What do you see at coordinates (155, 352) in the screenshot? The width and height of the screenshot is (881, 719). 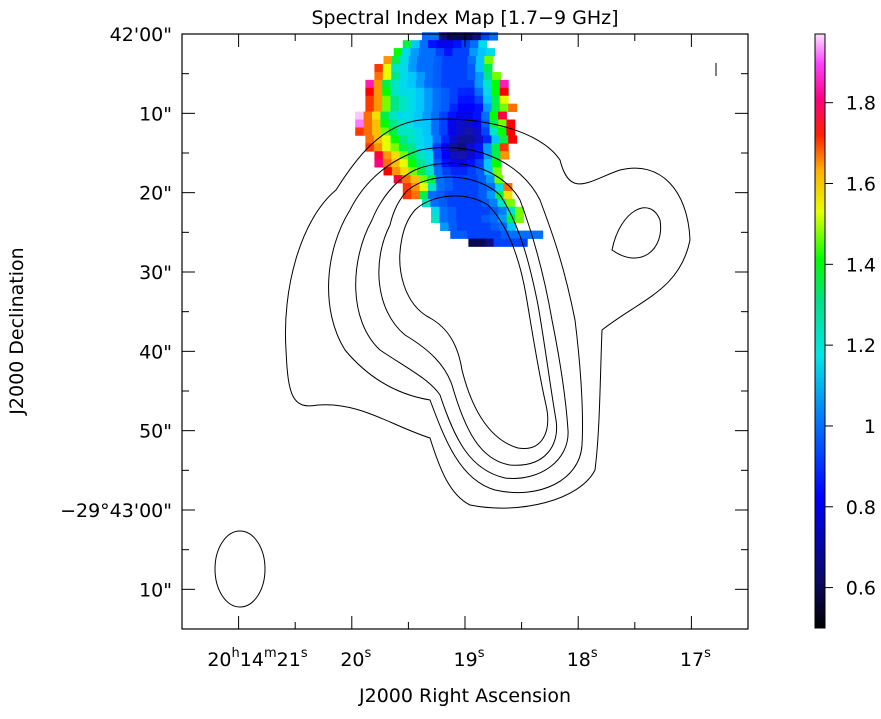 I see `y-tick-label: 40"` at bounding box center [155, 352].